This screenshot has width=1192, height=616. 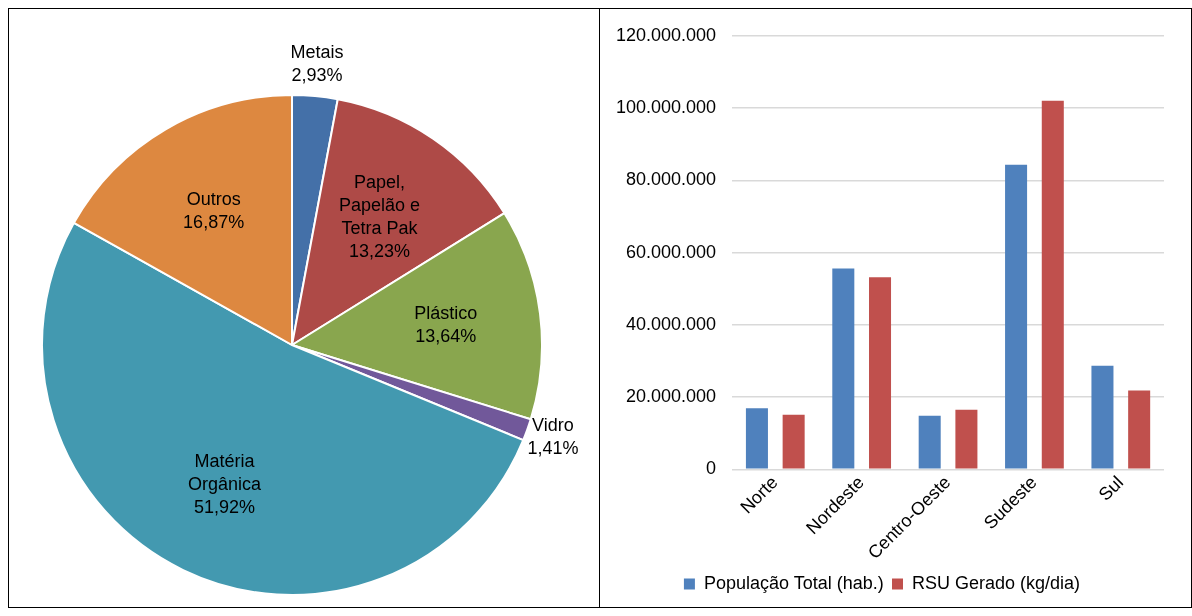 What do you see at coordinates (317, 51) in the screenshot?
I see `slice-label: Metais` at bounding box center [317, 51].